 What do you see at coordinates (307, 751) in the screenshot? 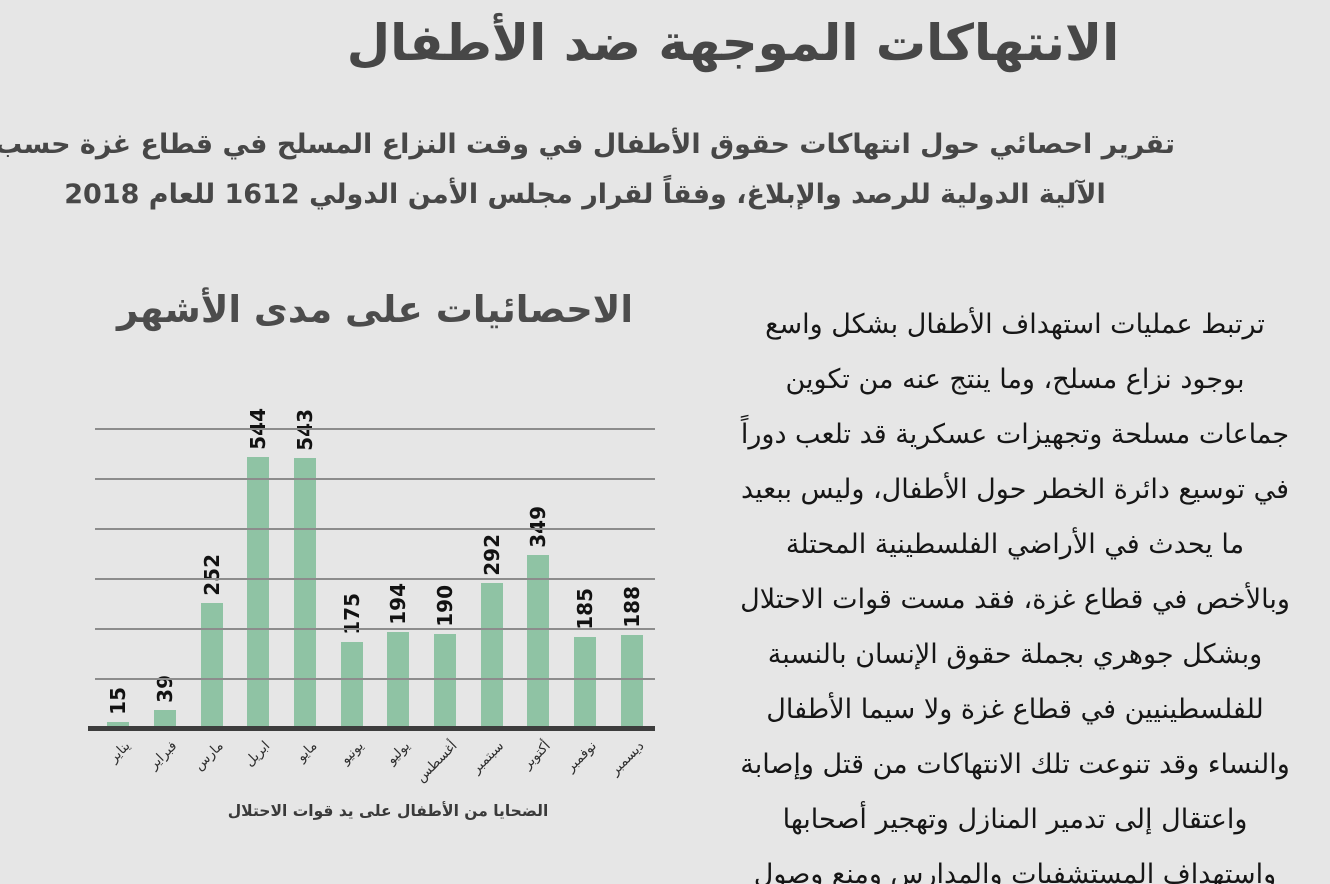
I see `month-label: مايو` at bounding box center [307, 751].